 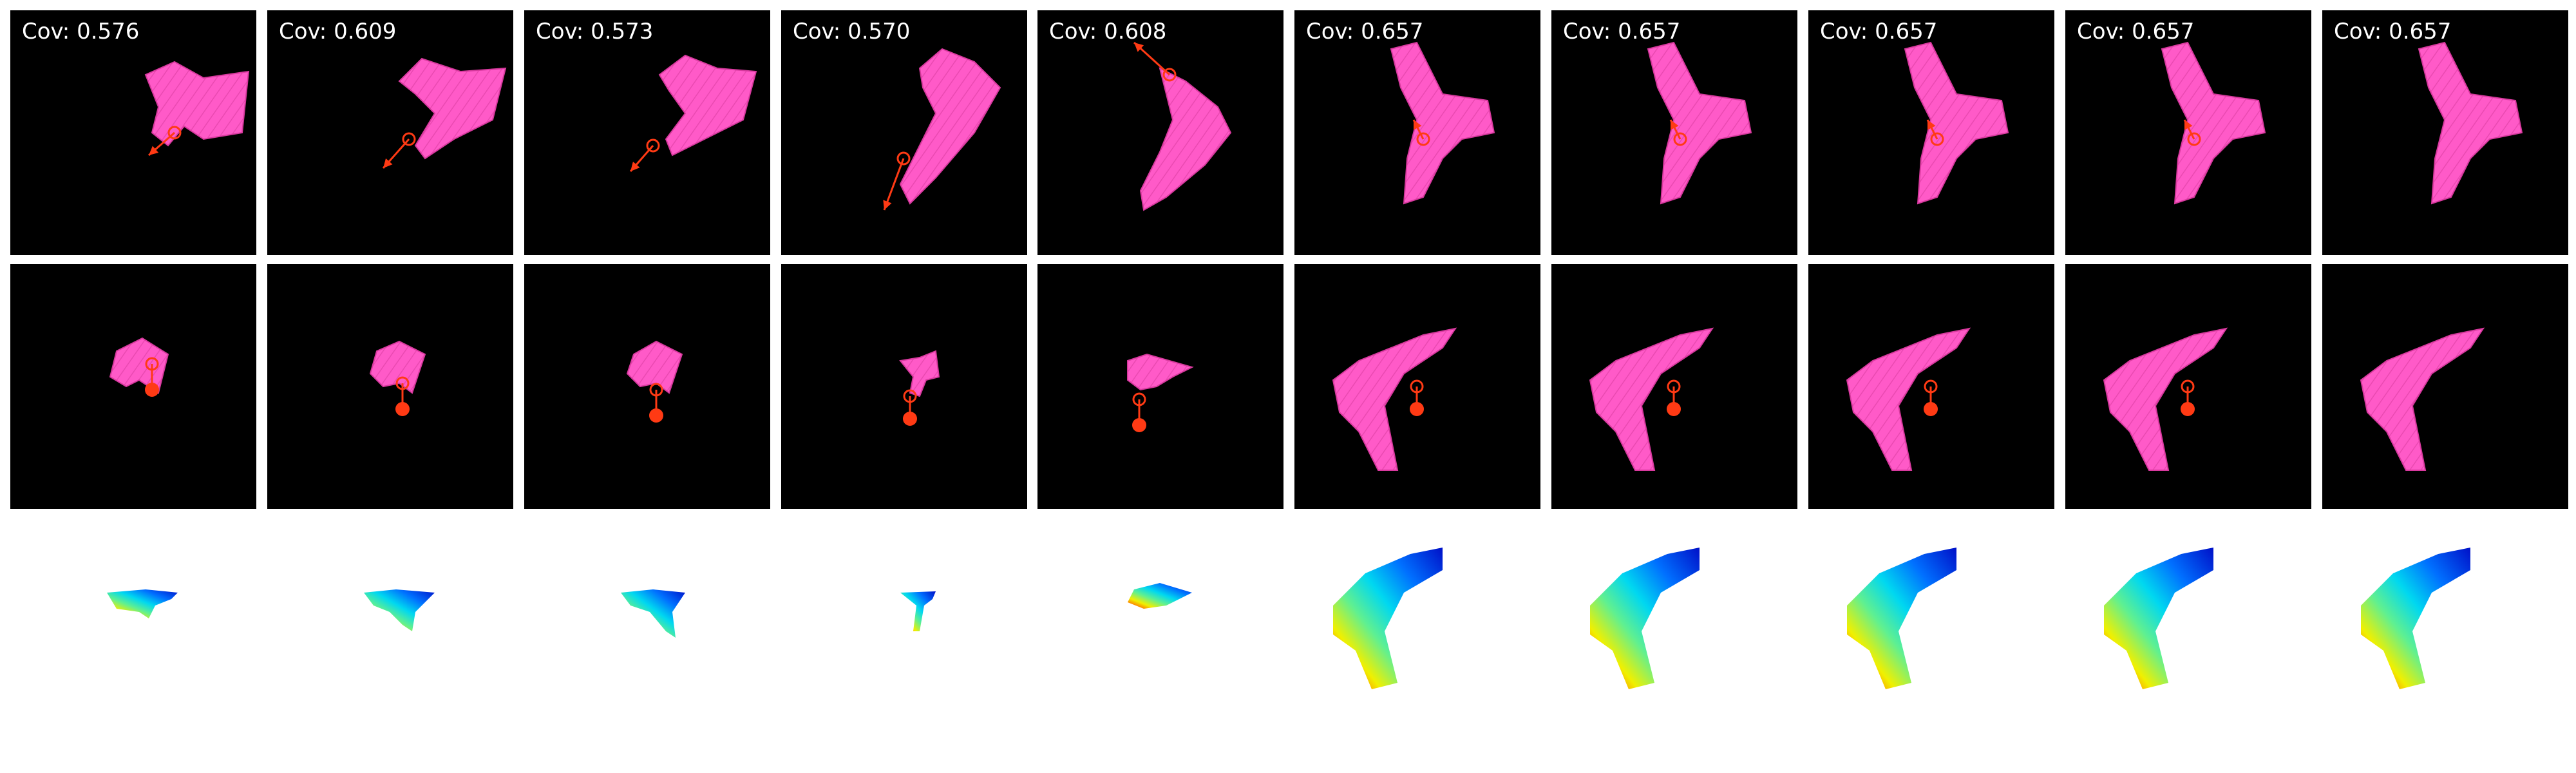 What do you see at coordinates (1108, 31) in the screenshot?
I see `coverage-label: Cov: 0.608` at bounding box center [1108, 31].